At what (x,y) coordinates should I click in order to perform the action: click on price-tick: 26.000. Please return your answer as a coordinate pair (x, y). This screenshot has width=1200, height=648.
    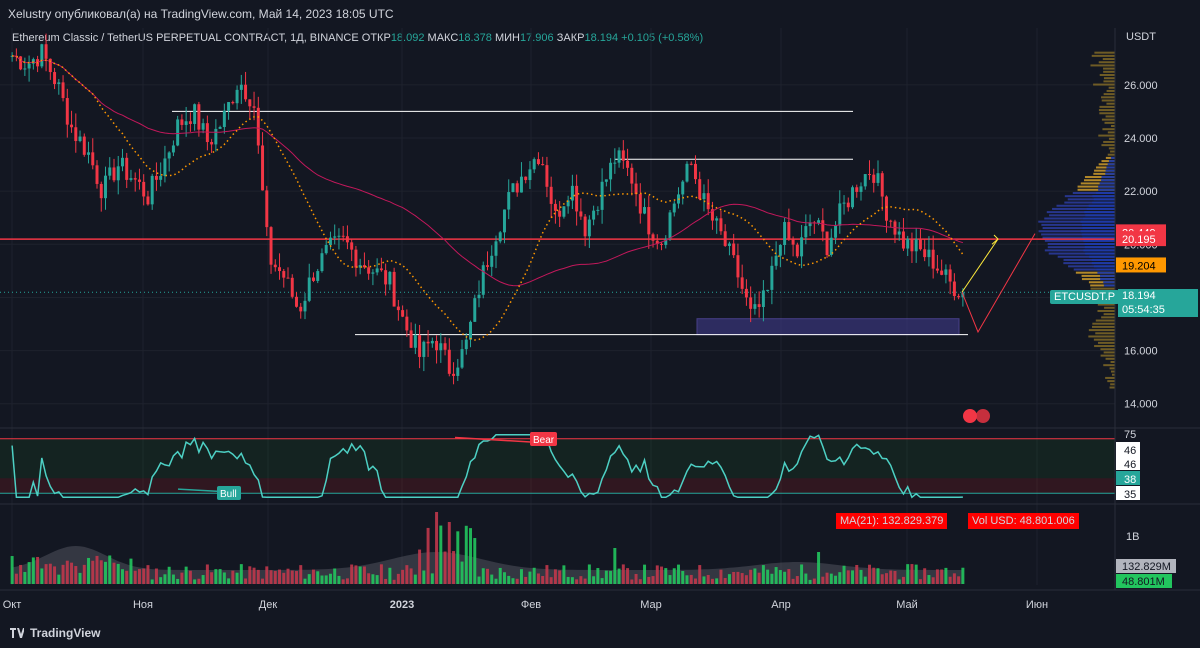
    Looking at the image, I should click on (1141, 86).